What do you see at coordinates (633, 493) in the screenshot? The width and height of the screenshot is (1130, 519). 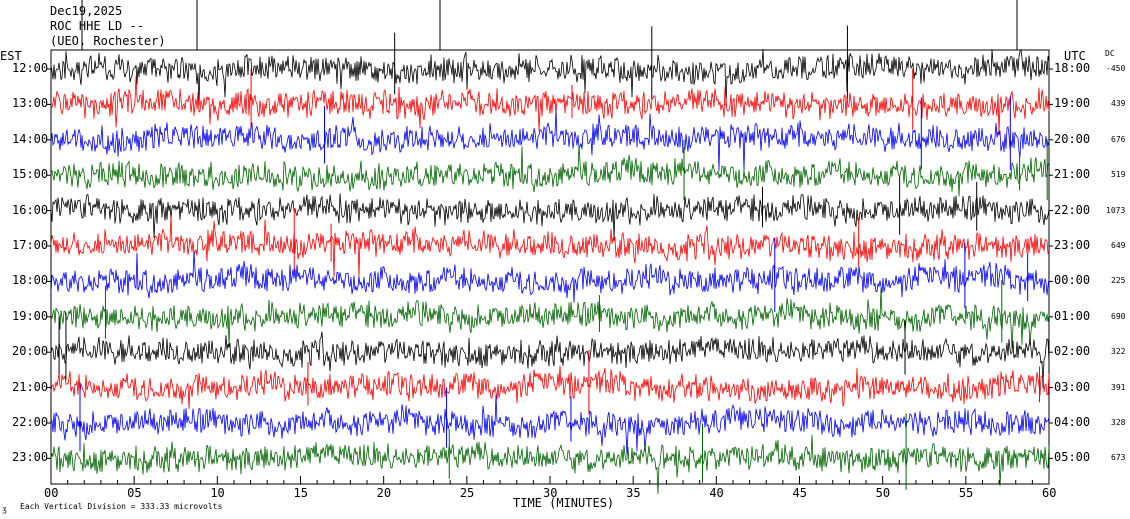 I see `x-tick-label: 35` at bounding box center [633, 493].